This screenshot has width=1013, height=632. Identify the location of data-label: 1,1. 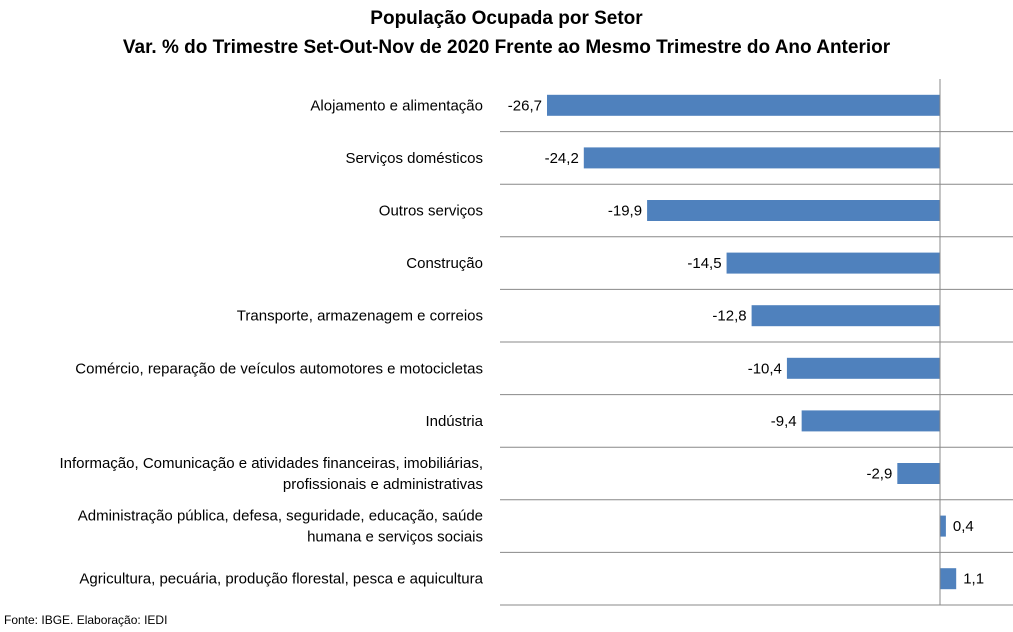
(973, 579).